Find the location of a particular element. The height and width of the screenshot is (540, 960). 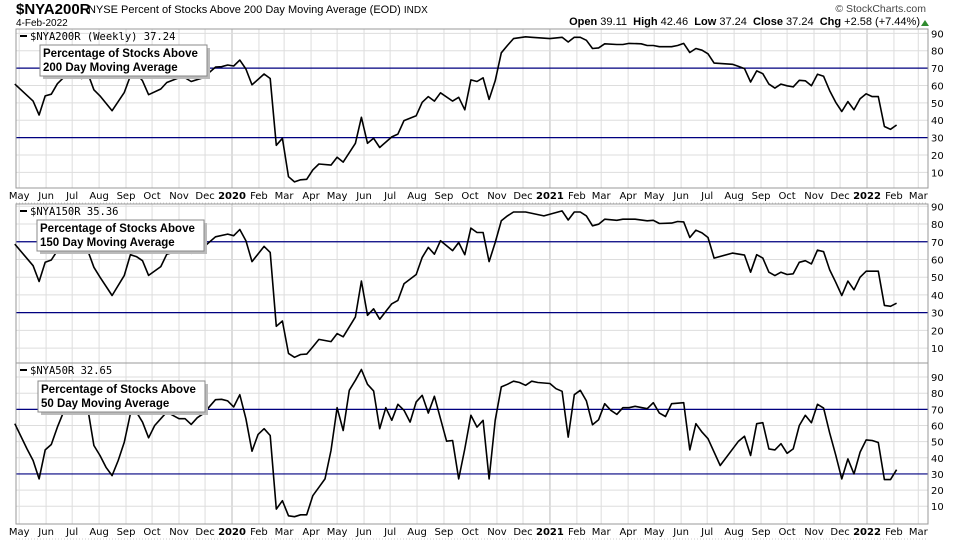

low-label: Low is located at coordinates (705, 22).